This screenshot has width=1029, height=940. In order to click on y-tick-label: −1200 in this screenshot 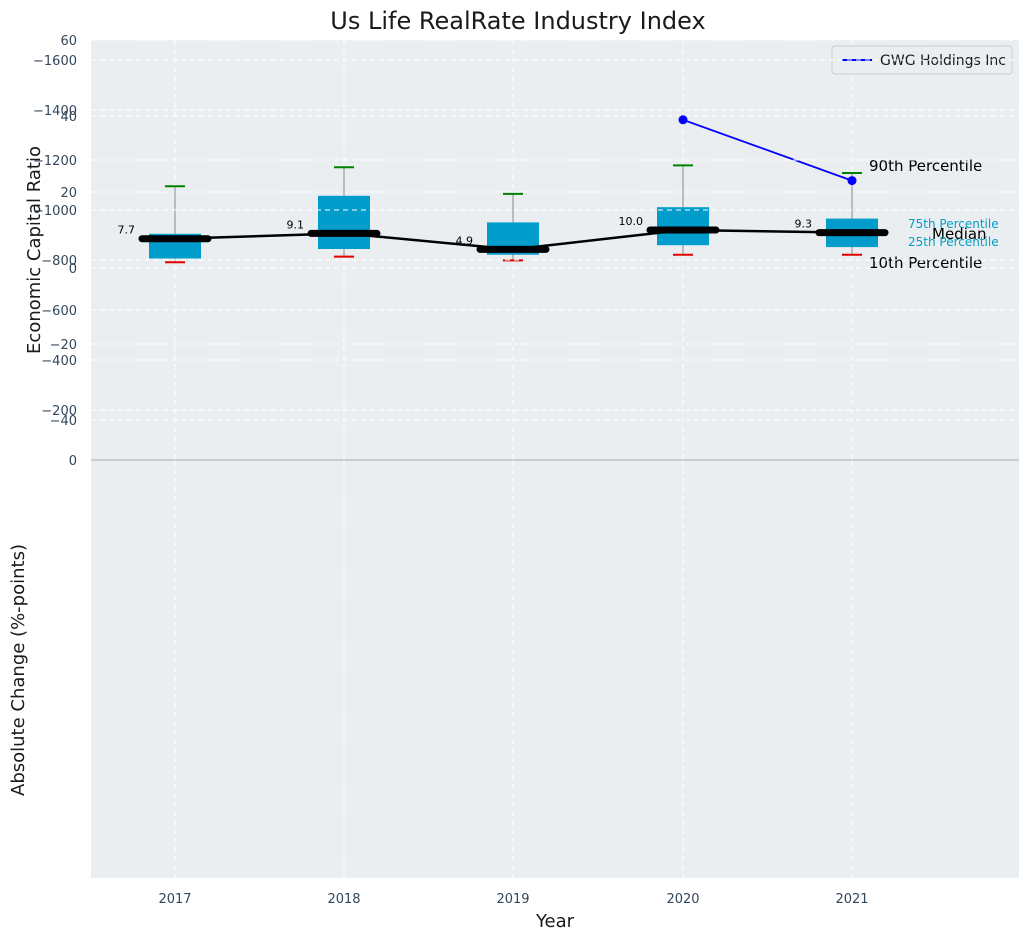, I will do `click(55, 161)`.